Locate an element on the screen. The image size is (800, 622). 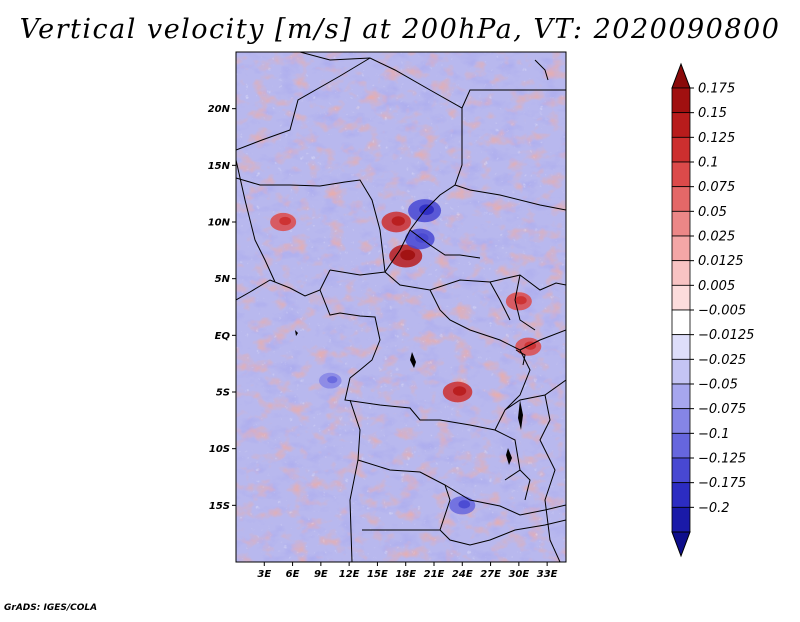
colorbar-label: 0.05 is located at coordinates (712, 212).